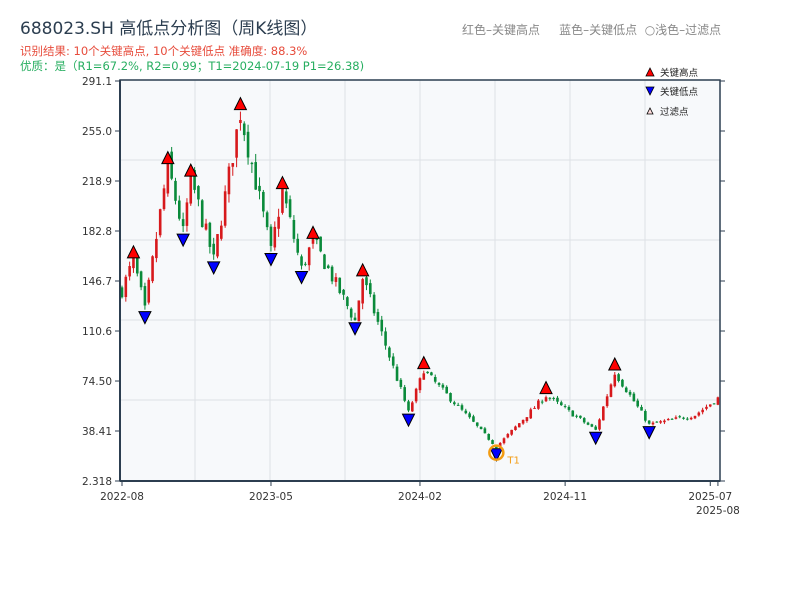 This screenshot has width=800, height=600. Describe the element at coordinates (97, 432) in the screenshot. I see `y-tick-label: 38.41` at that location.